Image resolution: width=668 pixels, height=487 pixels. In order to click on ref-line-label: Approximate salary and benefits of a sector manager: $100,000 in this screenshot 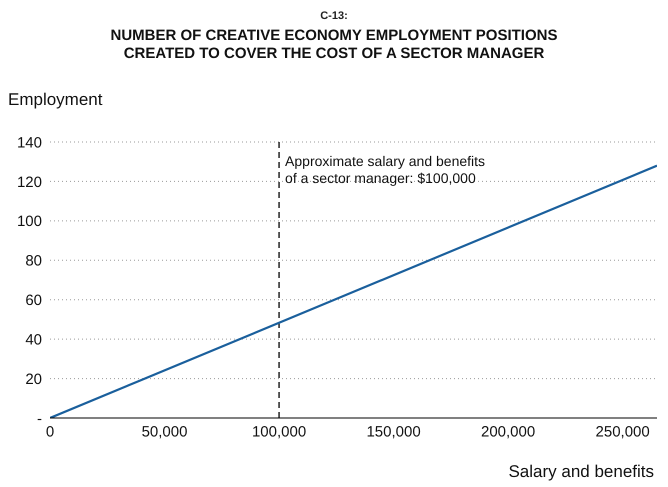, I will do `click(385, 169)`.